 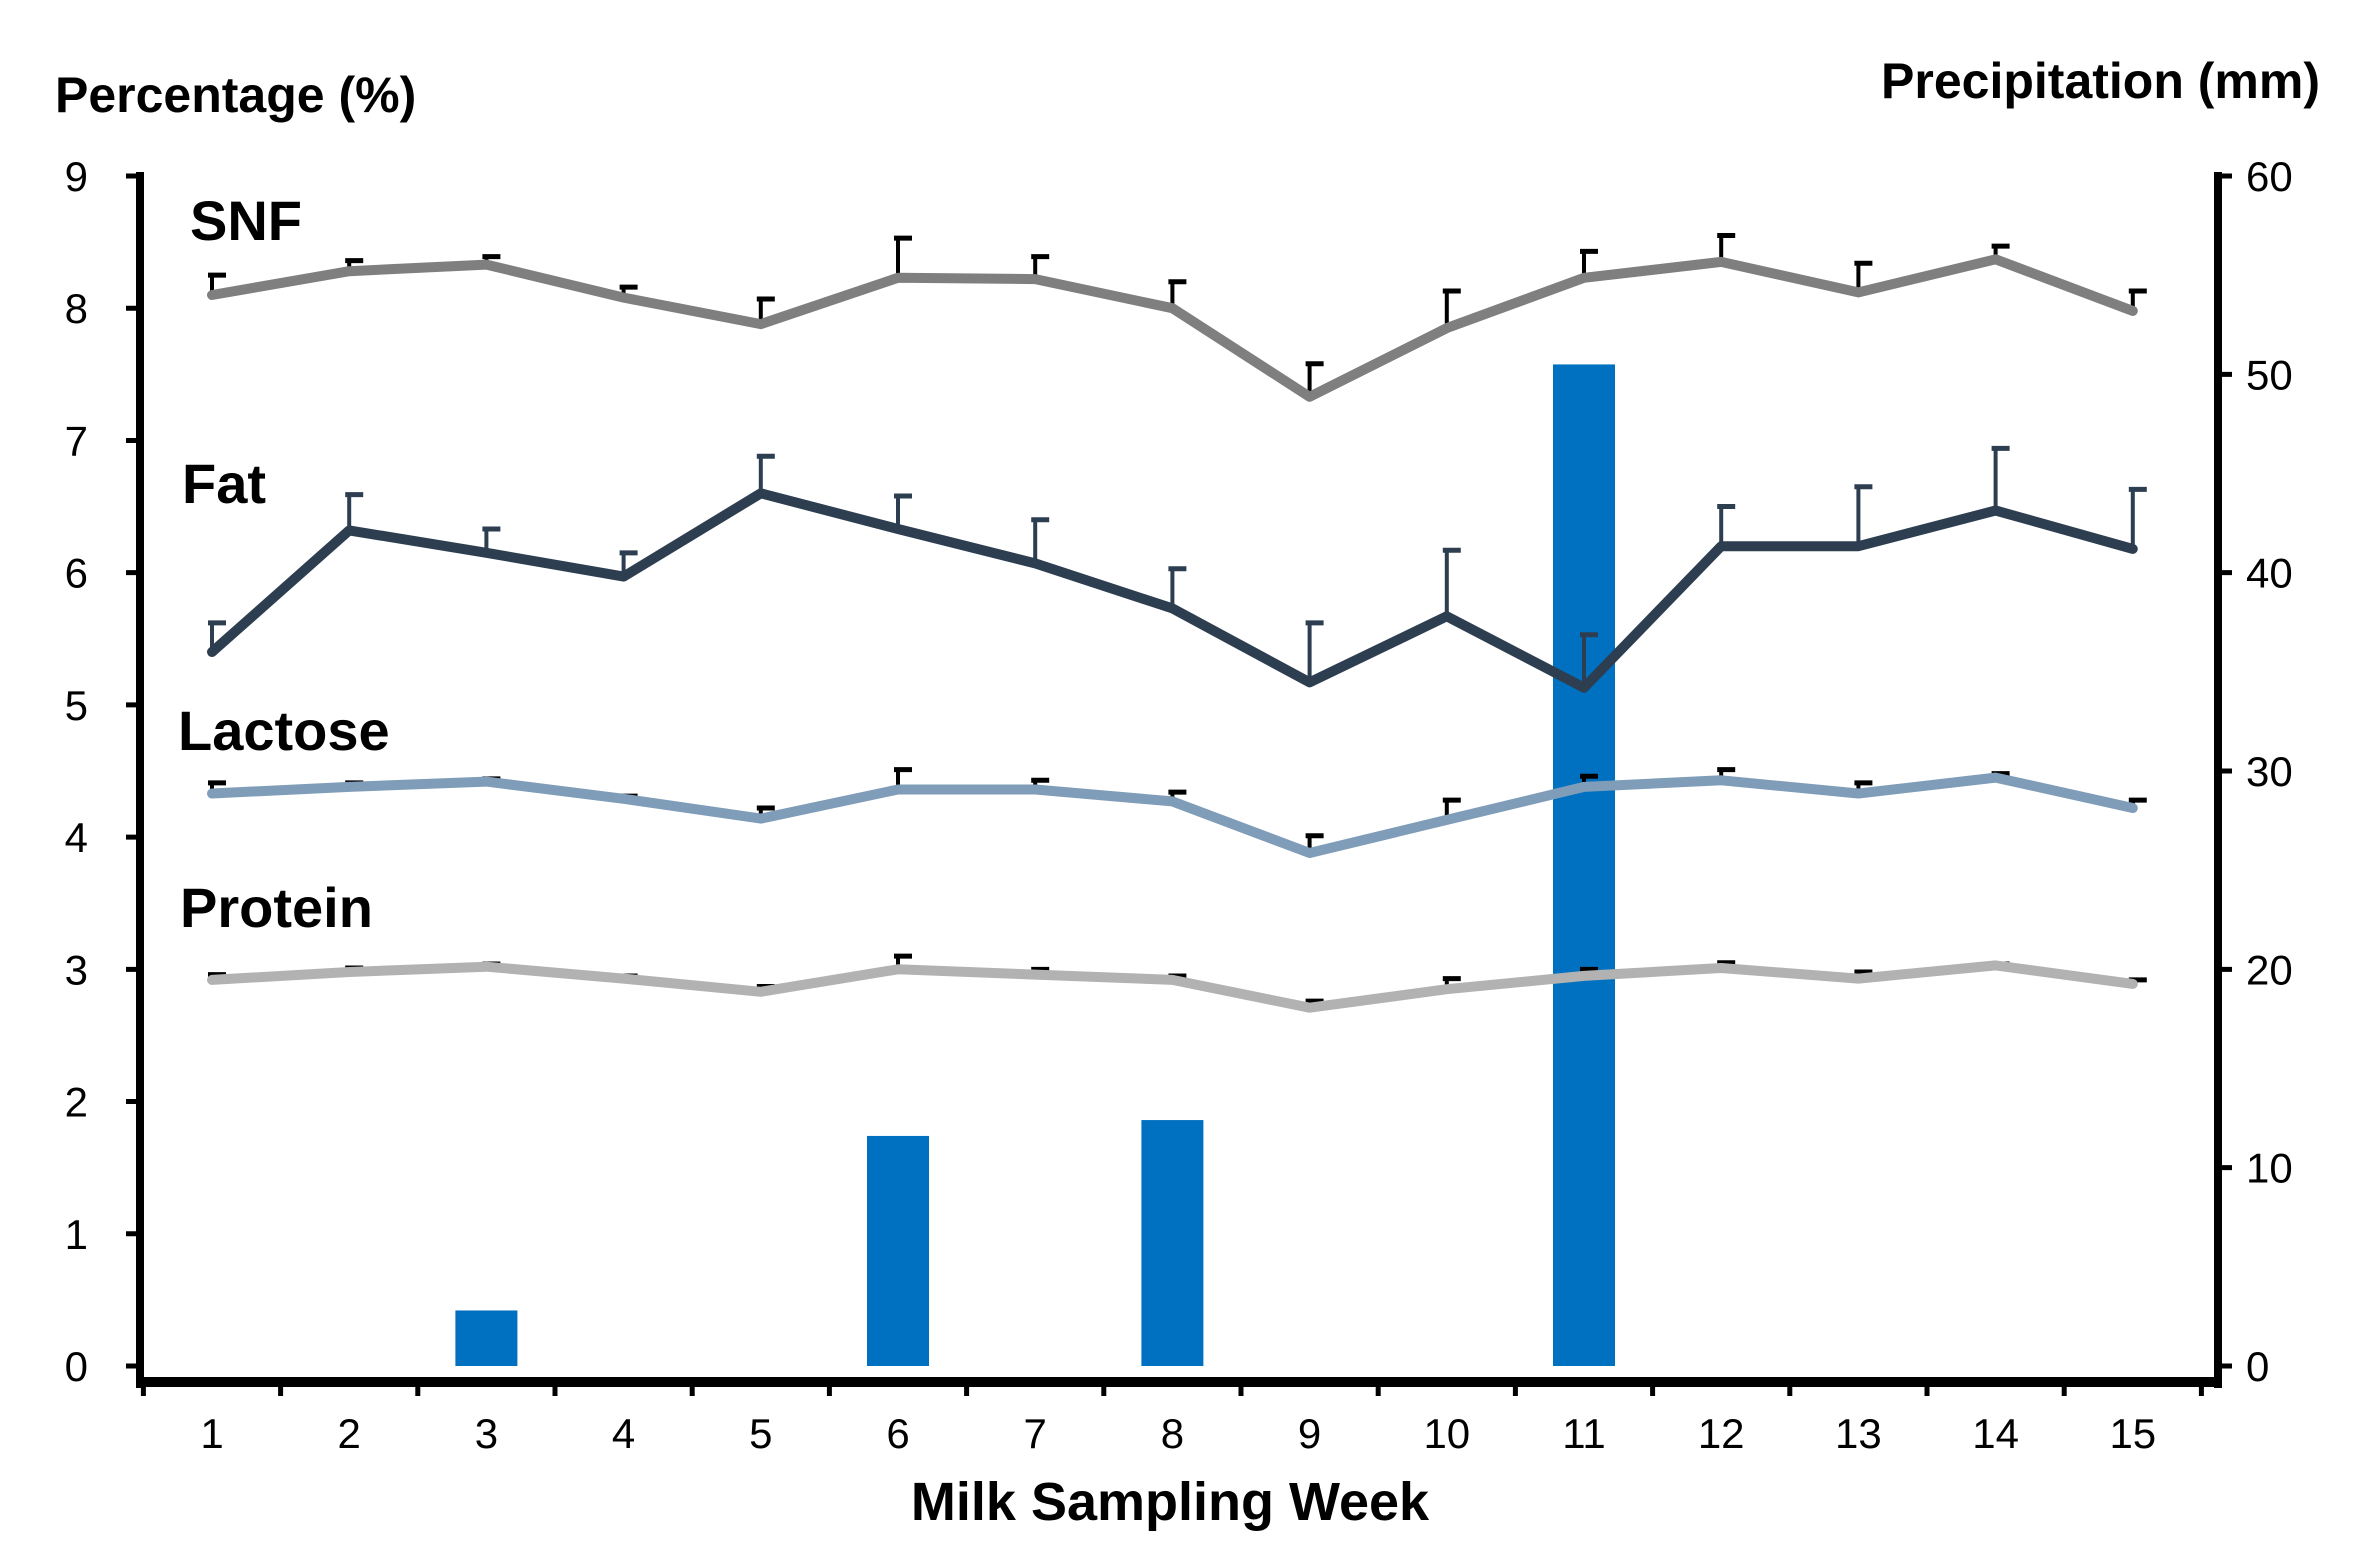 I want to click on x-tick-label: 8, so click(x=1172, y=1433).